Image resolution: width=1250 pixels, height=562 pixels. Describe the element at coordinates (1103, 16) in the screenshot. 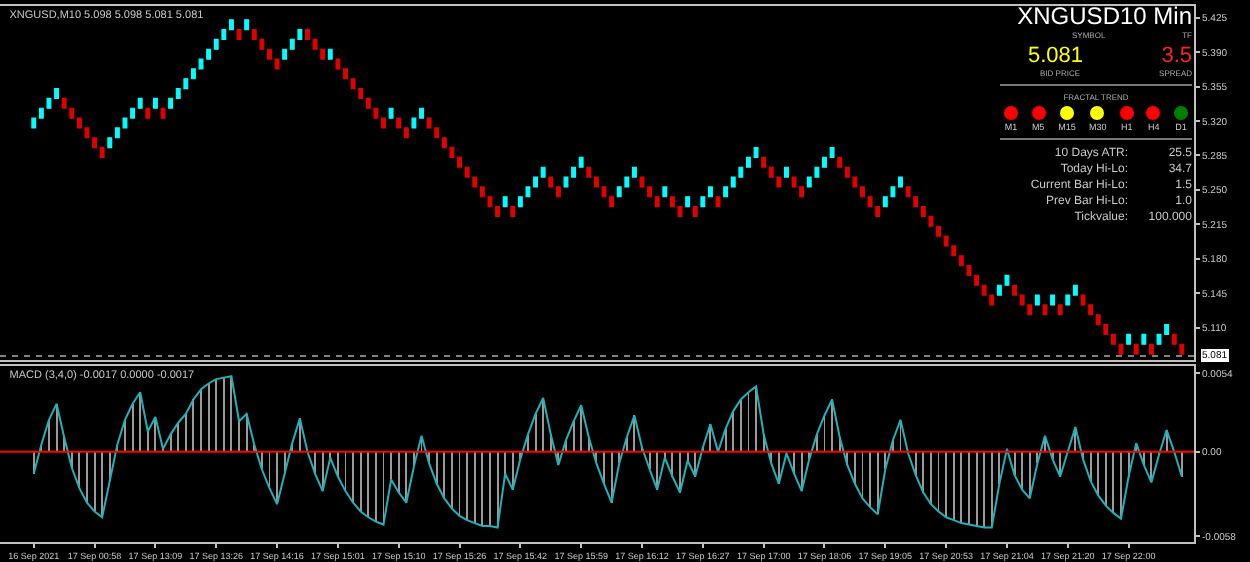

I see `text: XNGUSD10 Min` at that location.